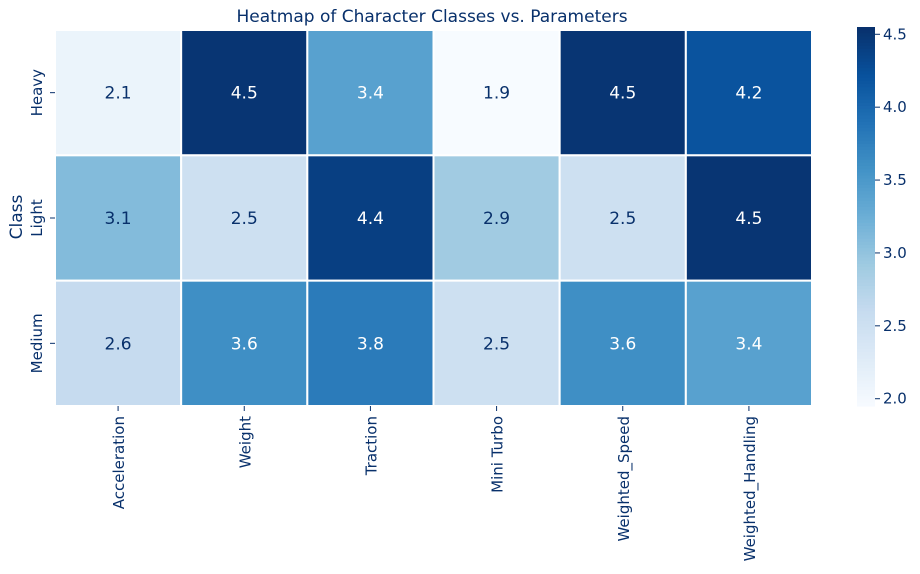 This screenshot has height=574, width=920. Describe the element at coordinates (750, 488) in the screenshot. I see `x-tick-label: Weighted_Handling` at that location.